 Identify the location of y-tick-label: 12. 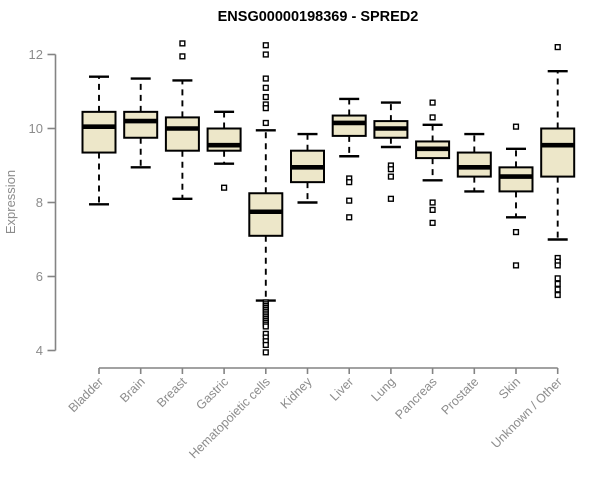
(36, 54).